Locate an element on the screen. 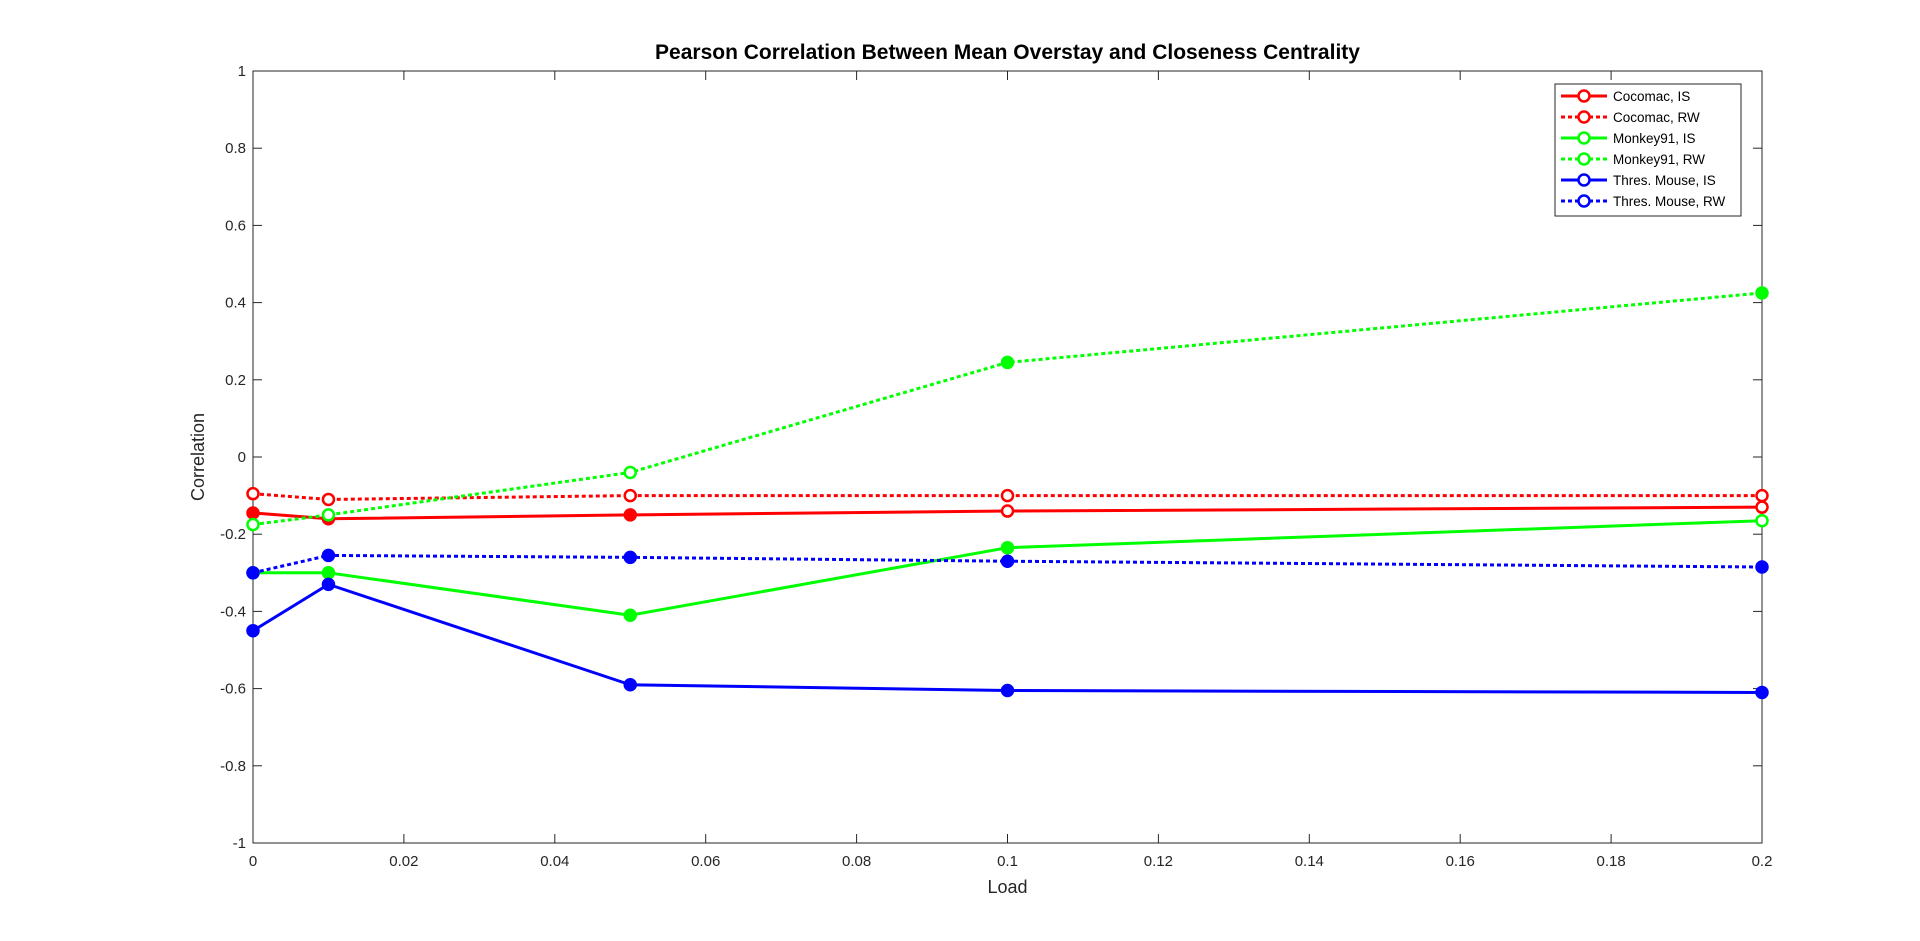  x-tick-label: 0.02 is located at coordinates (403, 861).